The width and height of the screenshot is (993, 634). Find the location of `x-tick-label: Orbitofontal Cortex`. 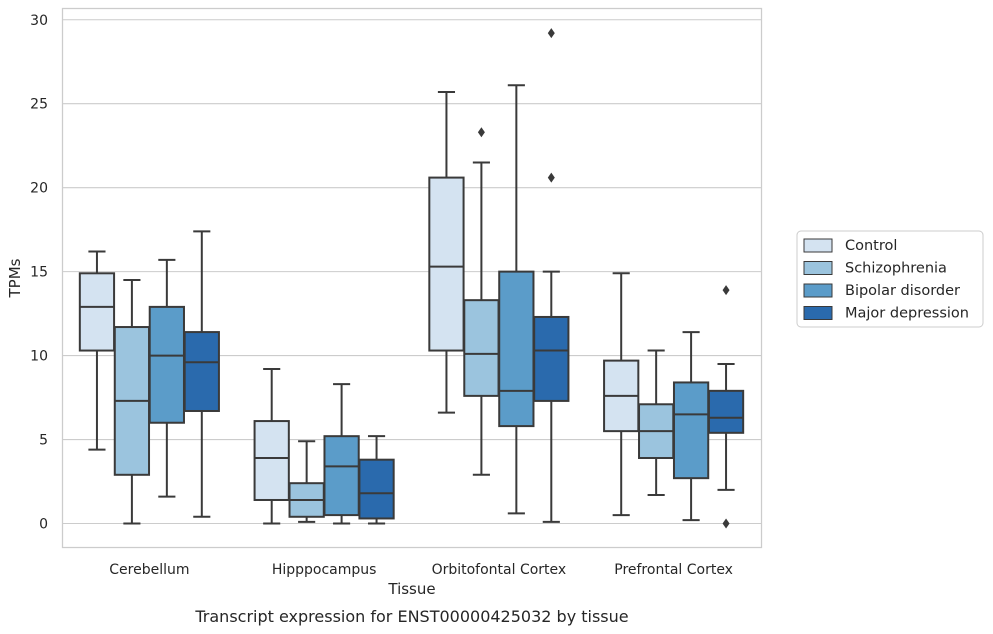

x-tick-label: Orbitofontal Cortex is located at coordinates (499, 570).